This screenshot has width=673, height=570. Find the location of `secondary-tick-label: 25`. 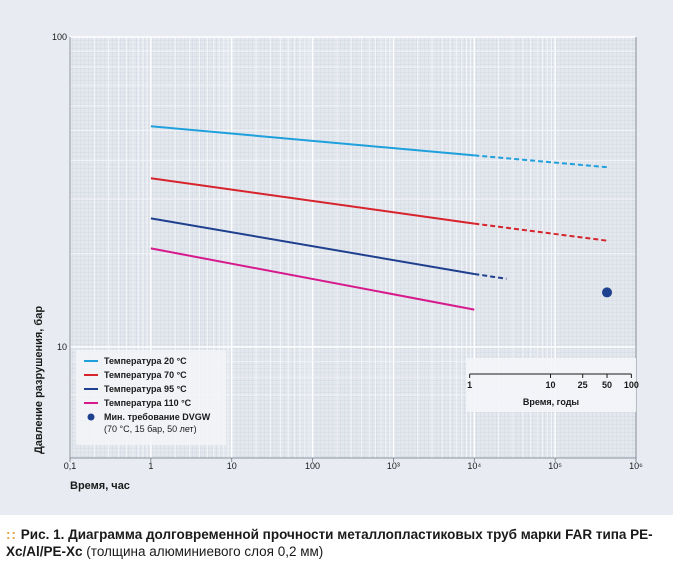

secondary-tick-label: 25 is located at coordinates (583, 385).